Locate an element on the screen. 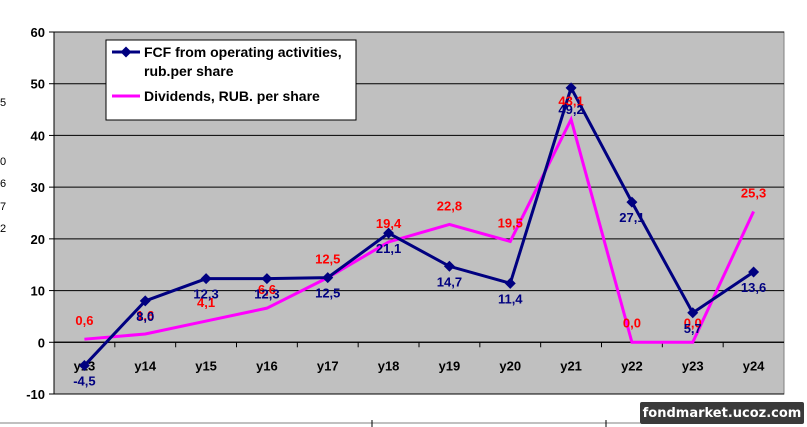 The width and height of the screenshot is (807, 427). left-edge-fragment: 7 is located at coordinates (3, 207).